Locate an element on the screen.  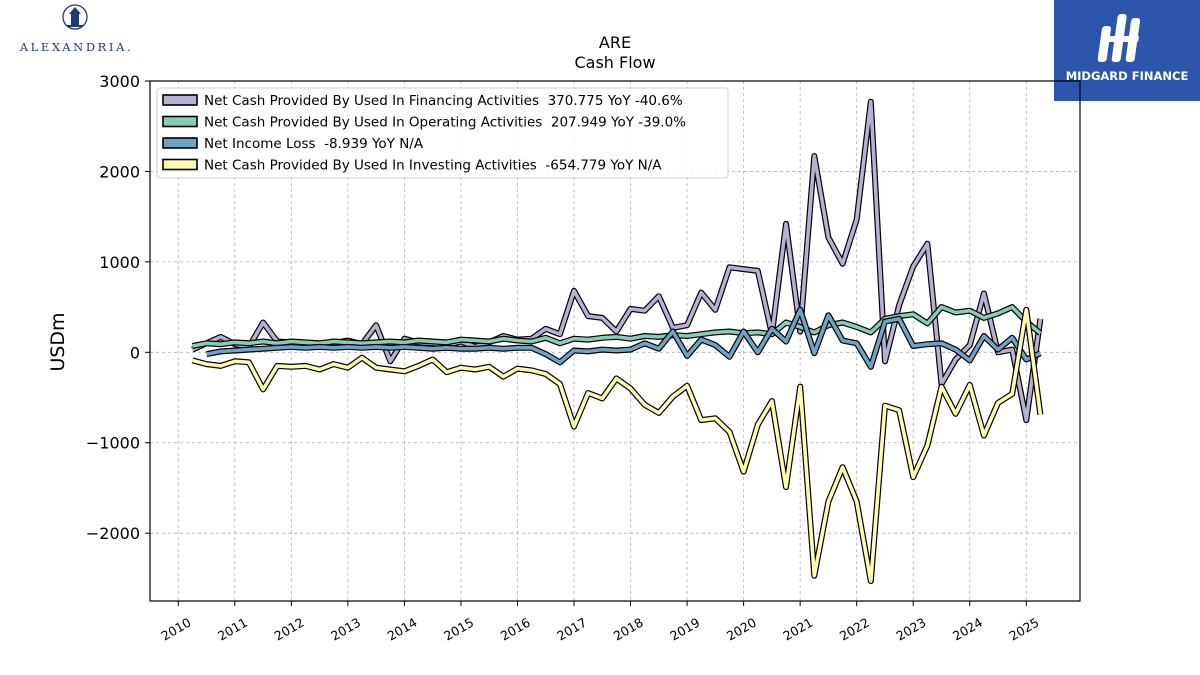
x-tick-label: 2022 is located at coordinates (854, 629).